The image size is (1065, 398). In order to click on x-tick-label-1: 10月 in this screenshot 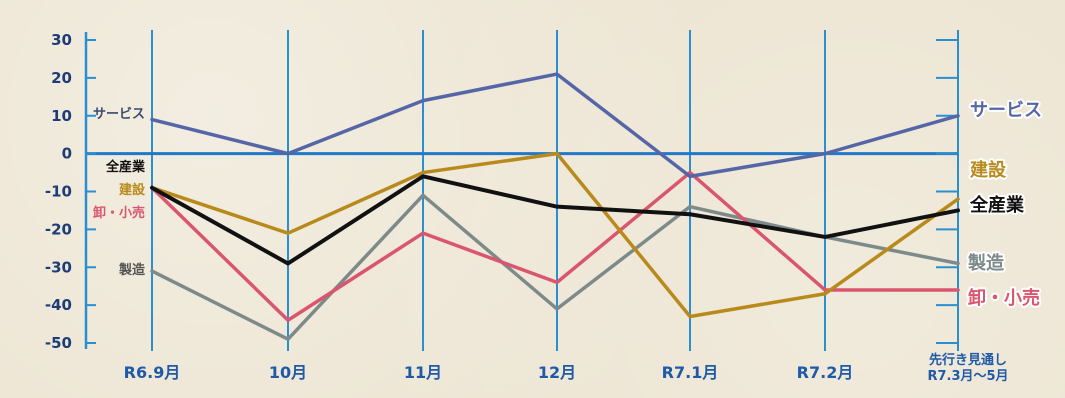, I will do `click(288, 372)`.